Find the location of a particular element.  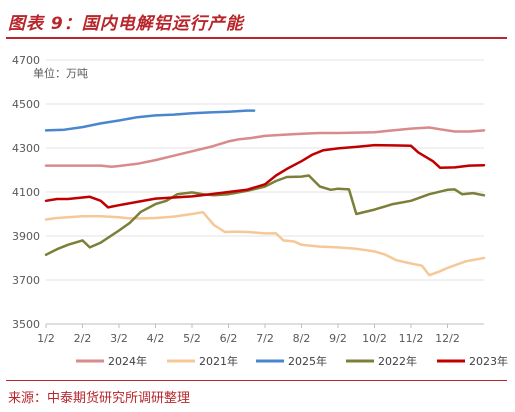

footer-rule is located at coordinates (256, 380).